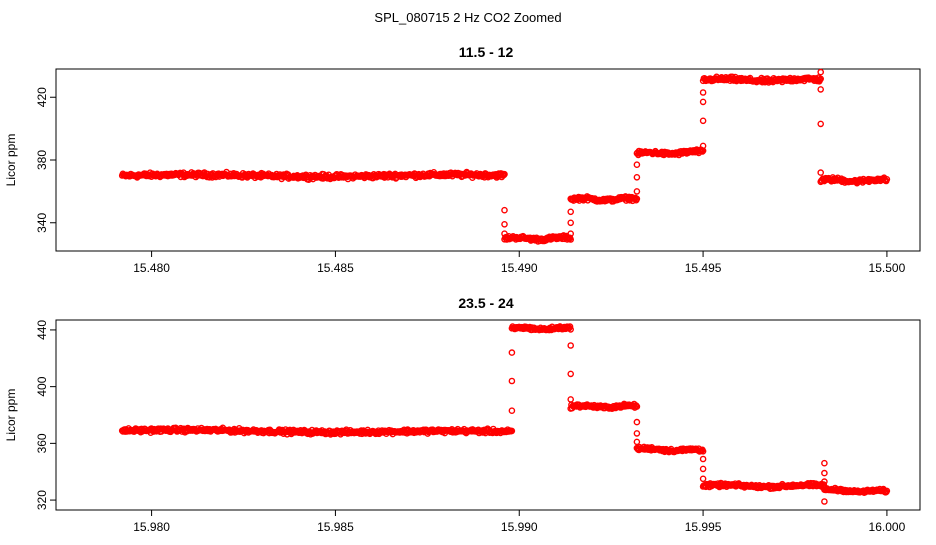  I want to click on x-tick-label: 15.490, so click(519, 268).